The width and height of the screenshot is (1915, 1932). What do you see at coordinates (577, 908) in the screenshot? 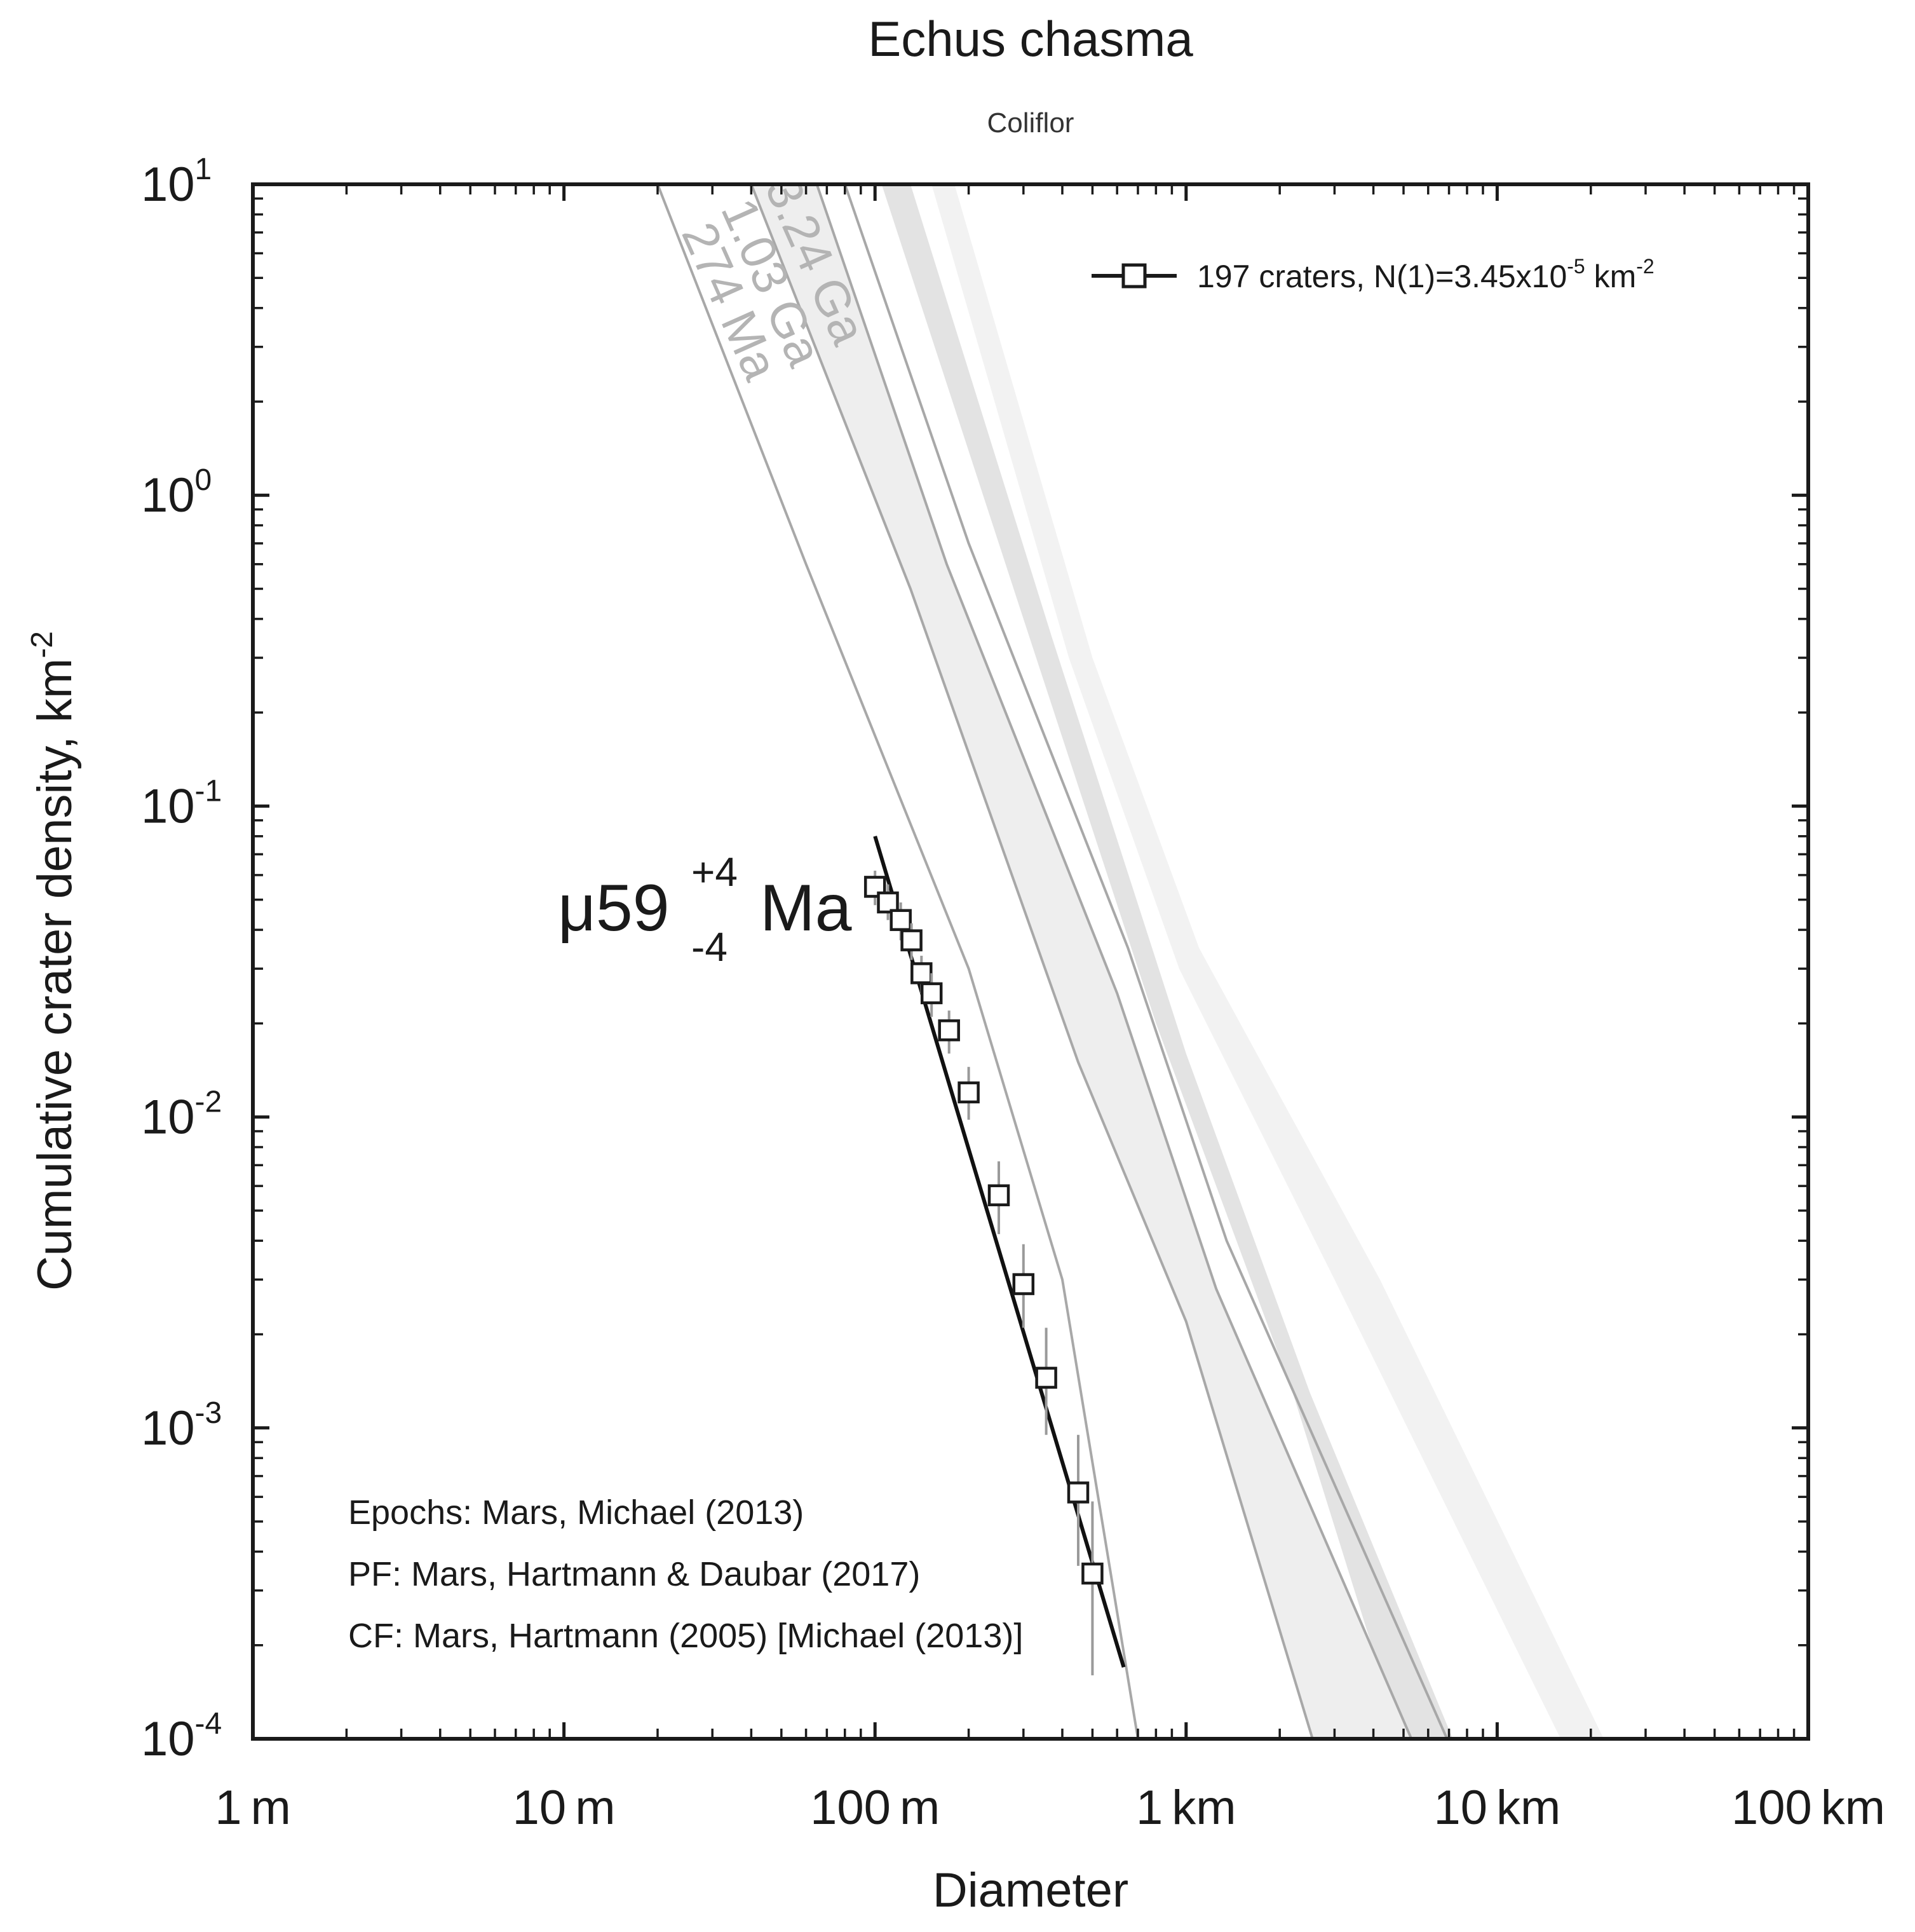
I see `age-prefix: μ` at bounding box center [577, 908].